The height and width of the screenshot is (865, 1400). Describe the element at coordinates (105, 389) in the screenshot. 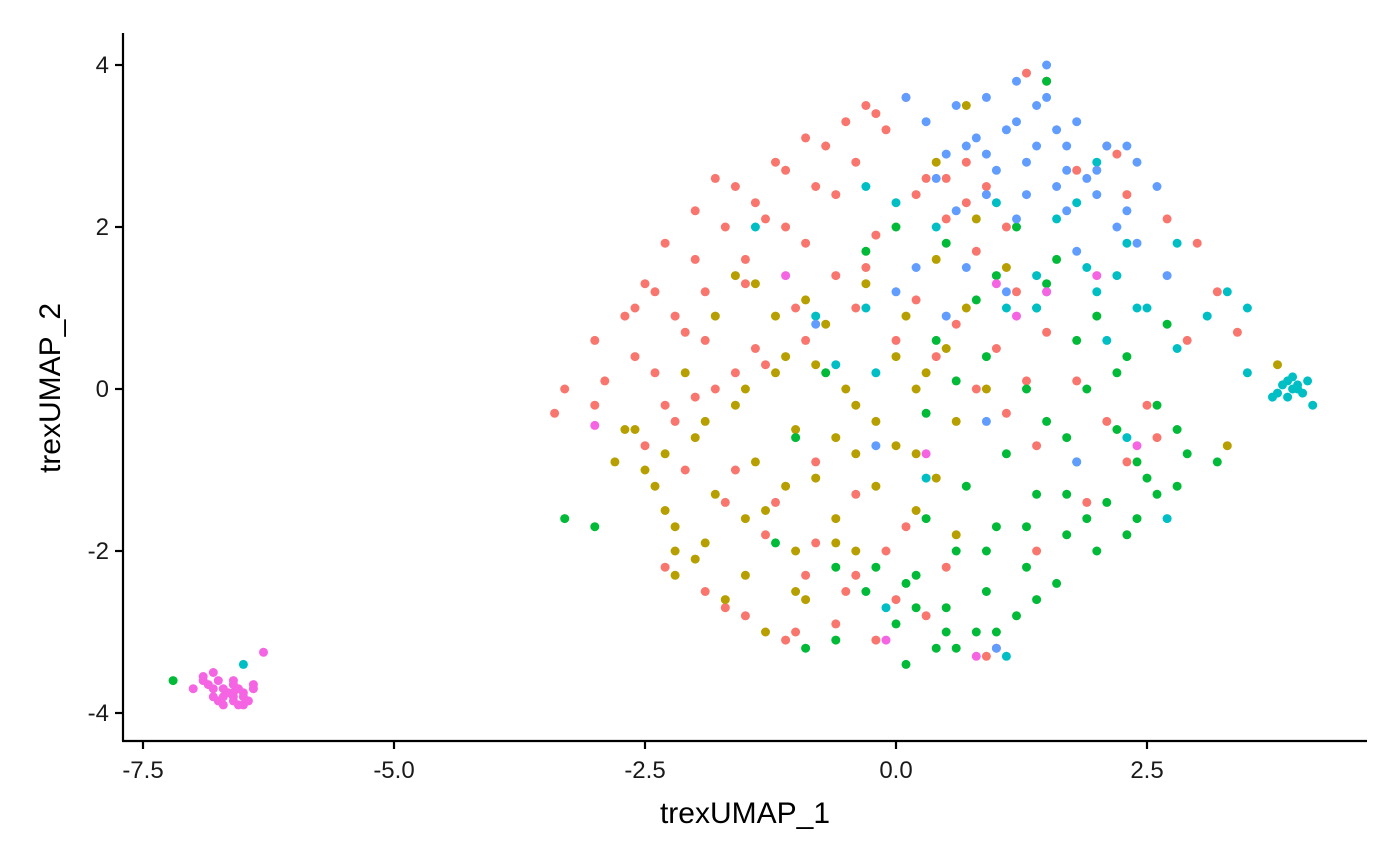

I see `y-axis-ticks: 4 2 0 -2 -4` at that location.